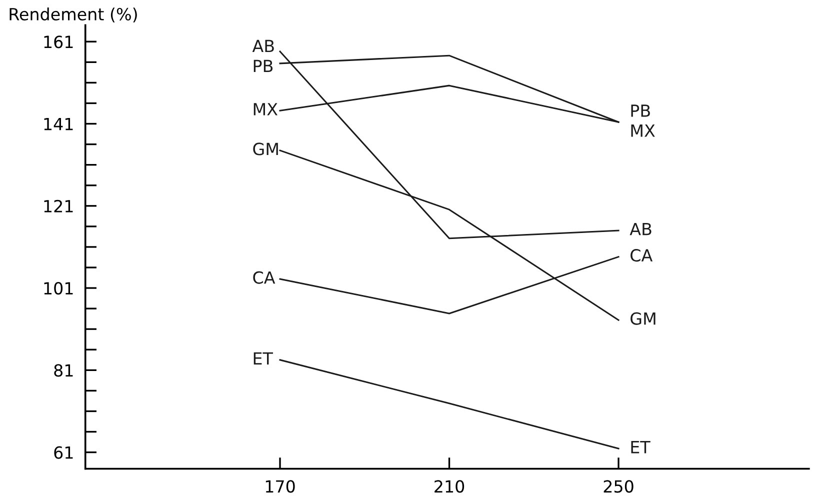 The height and width of the screenshot is (504, 813). What do you see at coordinates (263, 66) in the screenshot?
I see `series-label: PB` at bounding box center [263, 66].